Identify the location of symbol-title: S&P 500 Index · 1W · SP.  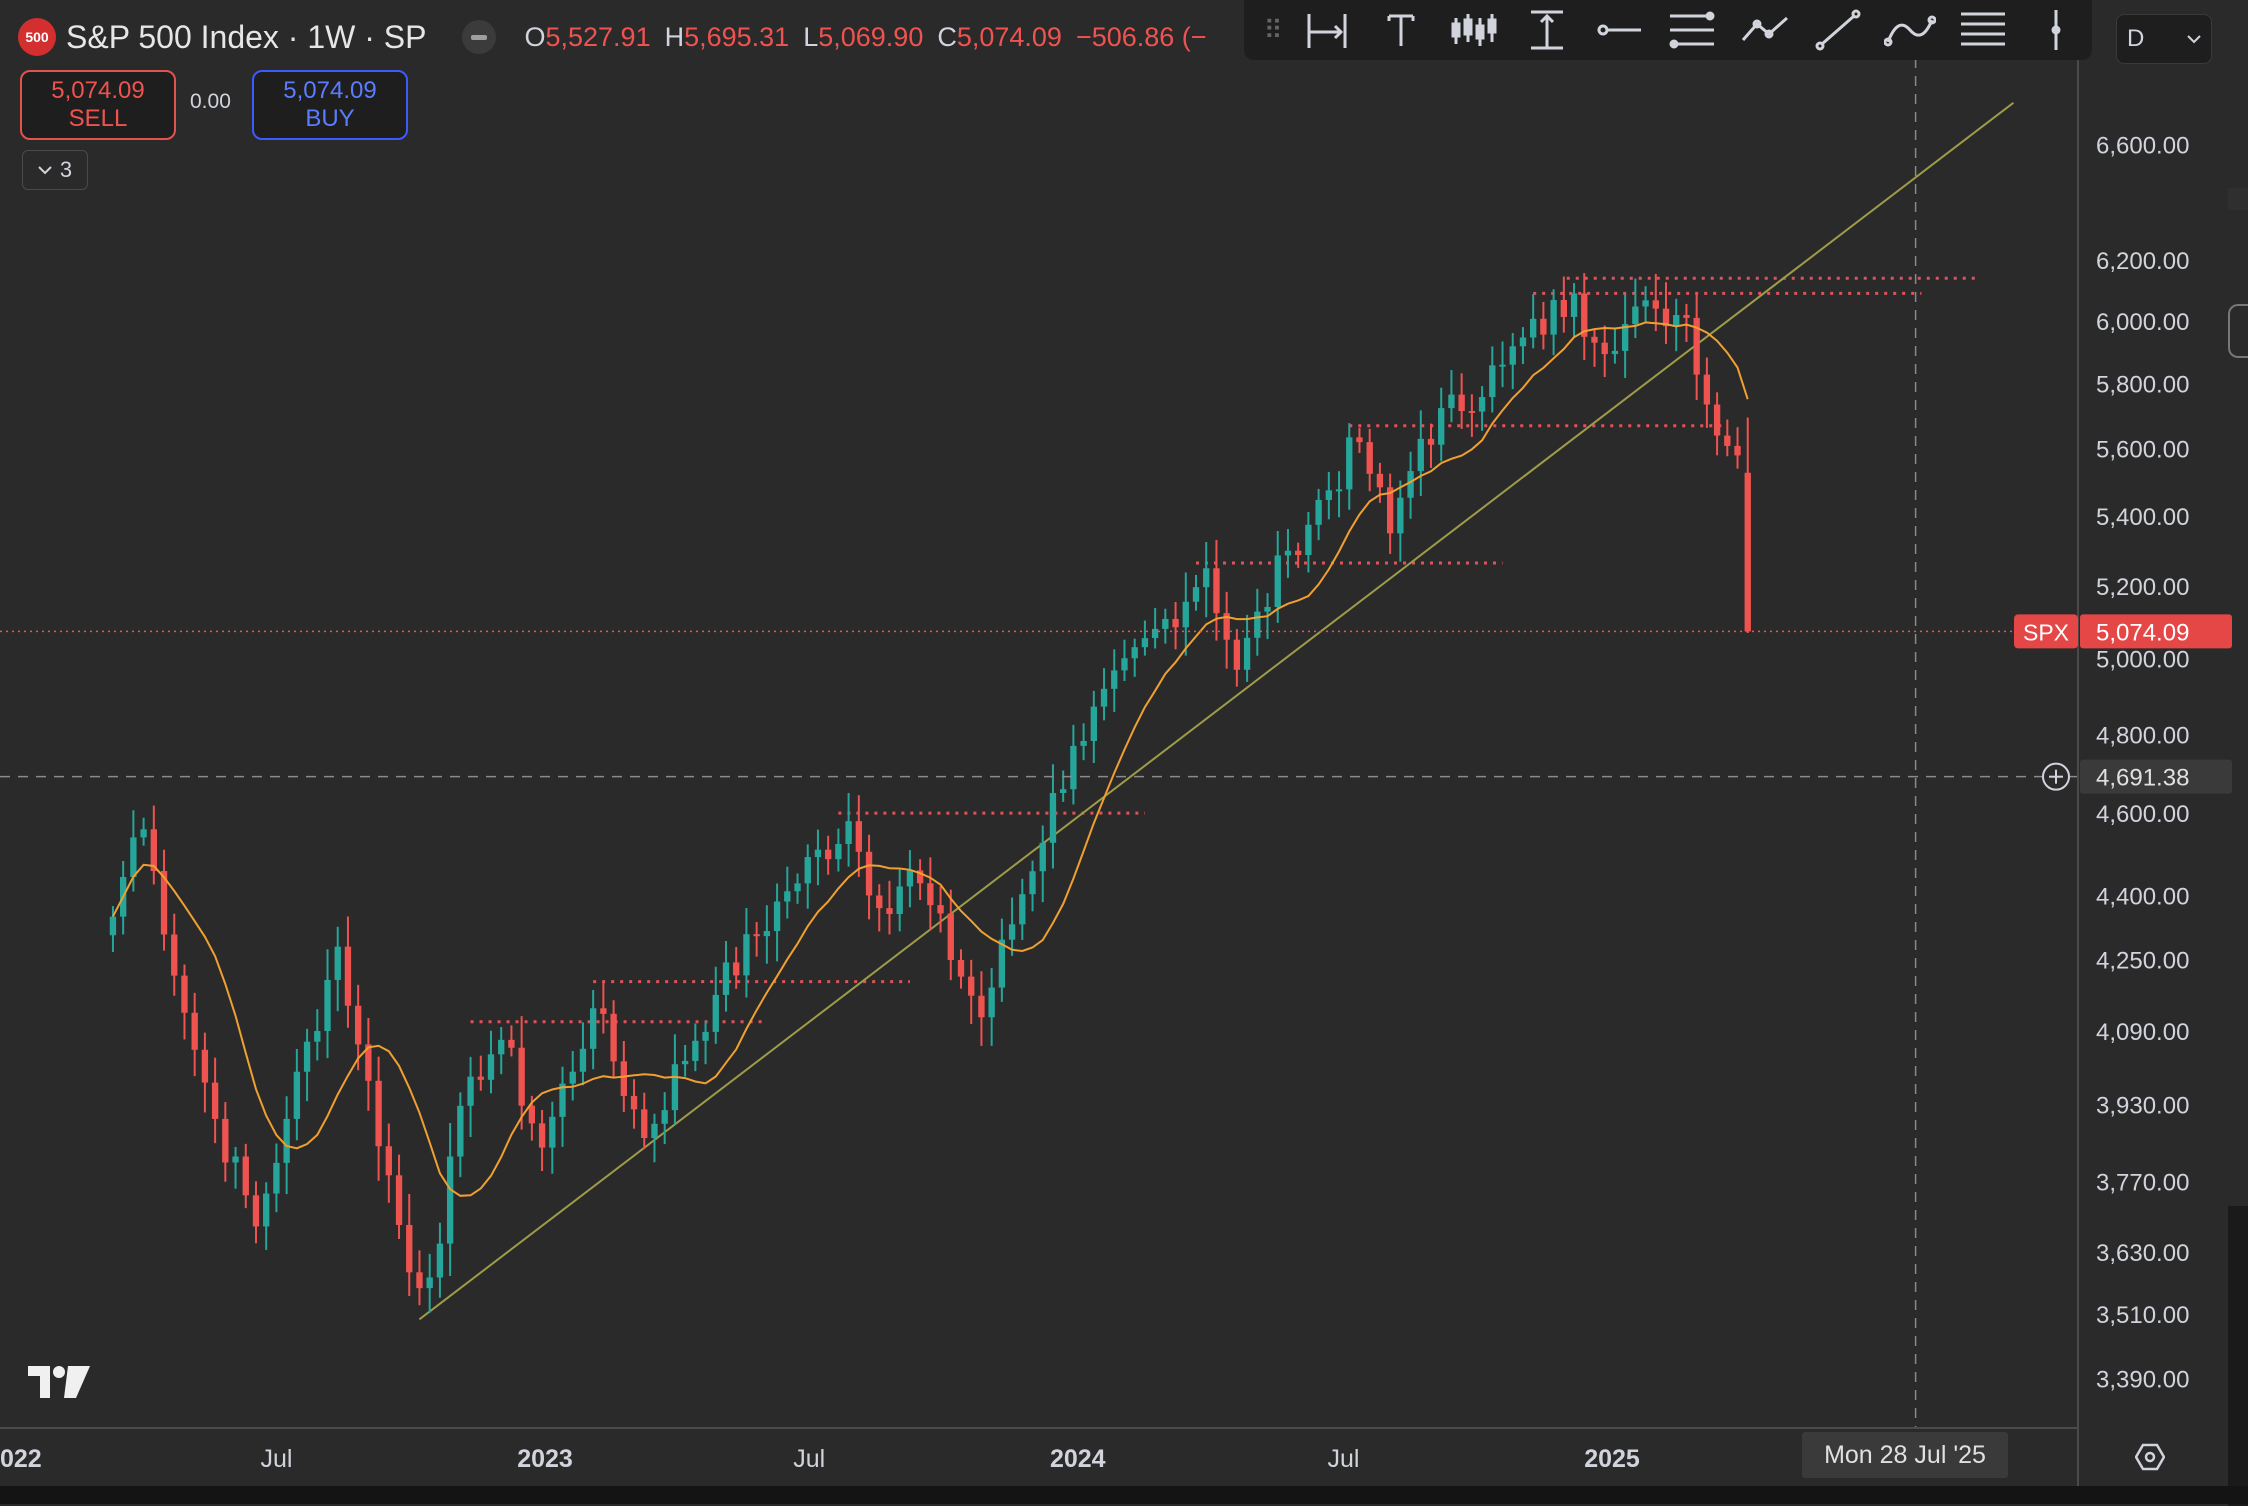
(246, 36).